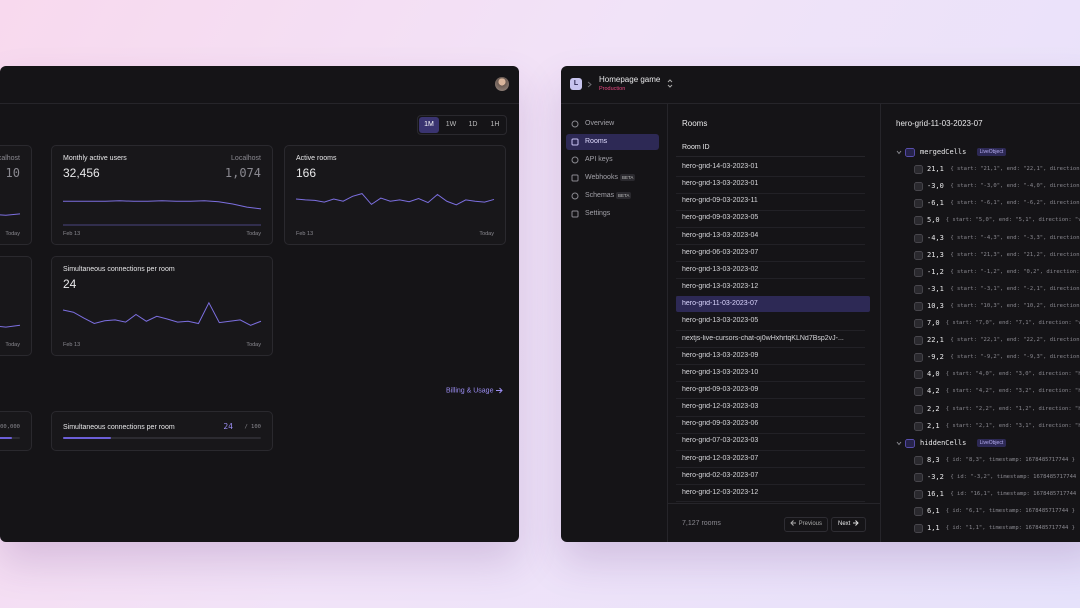 Image resolution: width=1080 pixels, height=608 pixels. Describe the element at coordinates (470, 391) in the screenshot. I see `billing-link-text: Billing & Usage` at that location.